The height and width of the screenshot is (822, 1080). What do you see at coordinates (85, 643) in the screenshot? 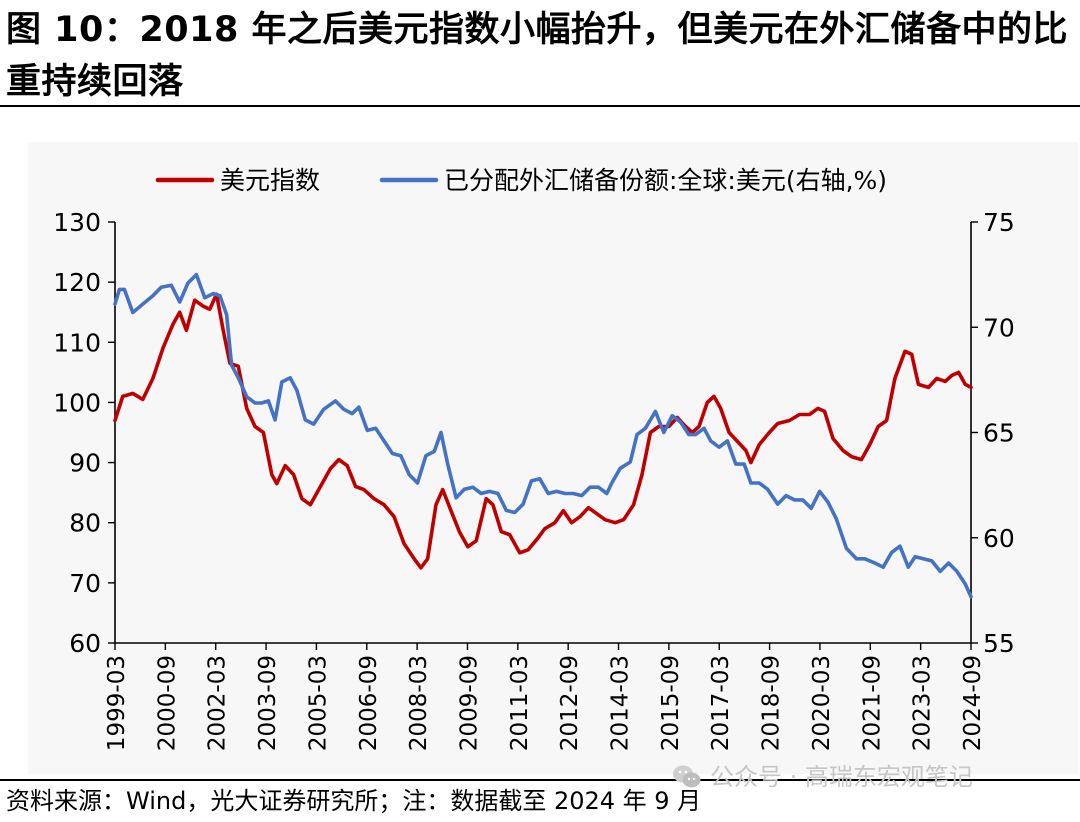
I see `left-tick-label: 60` at bounding box center [85, 643].